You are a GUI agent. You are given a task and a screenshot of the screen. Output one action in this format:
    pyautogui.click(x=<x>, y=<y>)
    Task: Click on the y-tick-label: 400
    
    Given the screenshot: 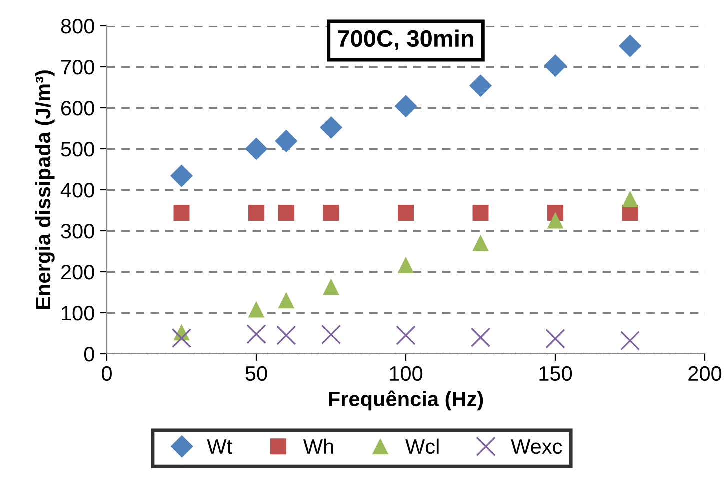 What is the action you would take?
    pyautogui.click(x=77, y=190)
    